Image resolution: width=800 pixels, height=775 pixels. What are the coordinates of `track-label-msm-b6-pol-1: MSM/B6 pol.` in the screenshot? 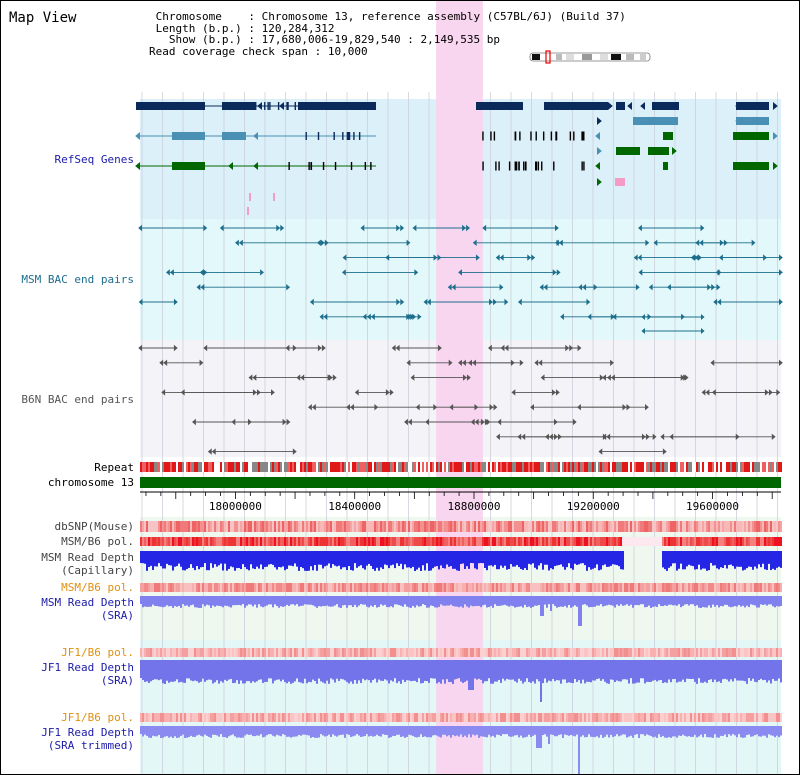 It's located at (97, 541).